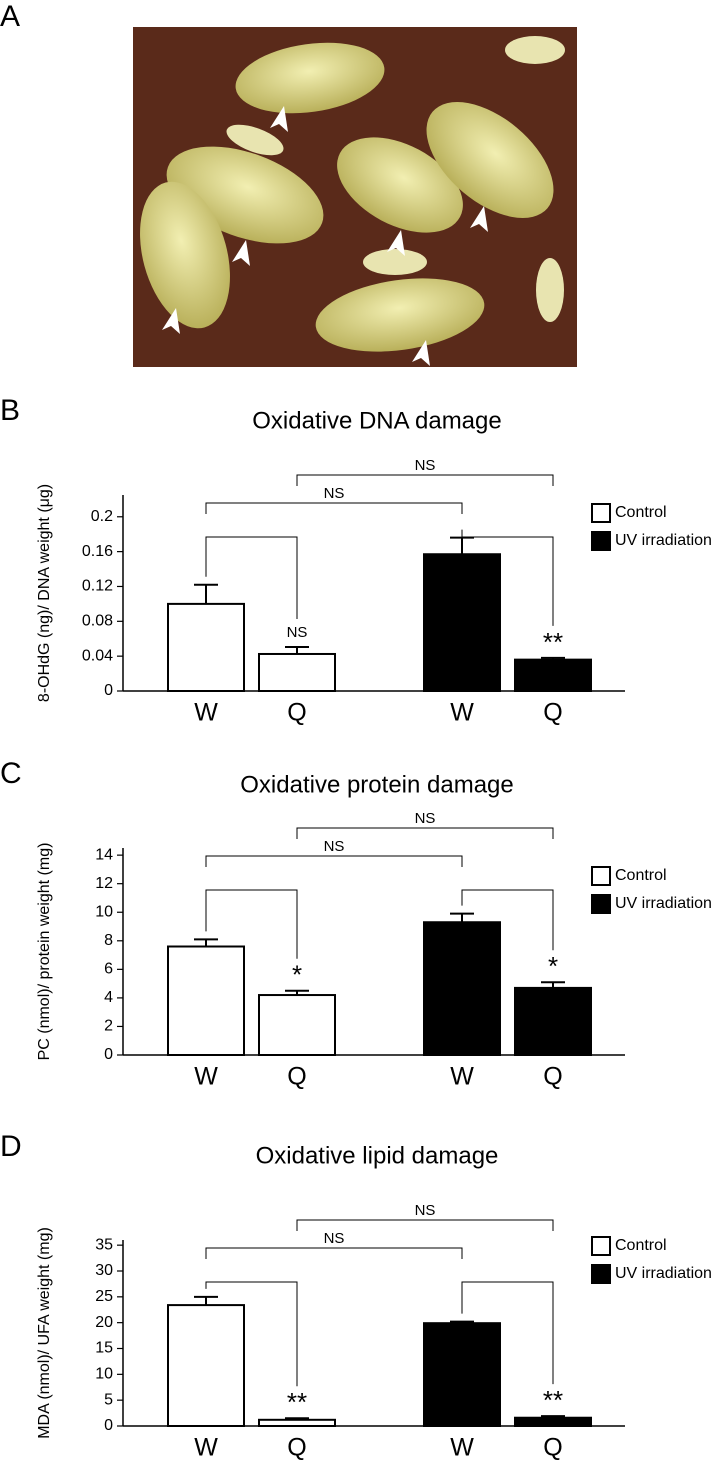 The height and width of the screenshot is (1468, 728). I want to click on chart-title: Oxidative DNA damage, so click(376, 420).